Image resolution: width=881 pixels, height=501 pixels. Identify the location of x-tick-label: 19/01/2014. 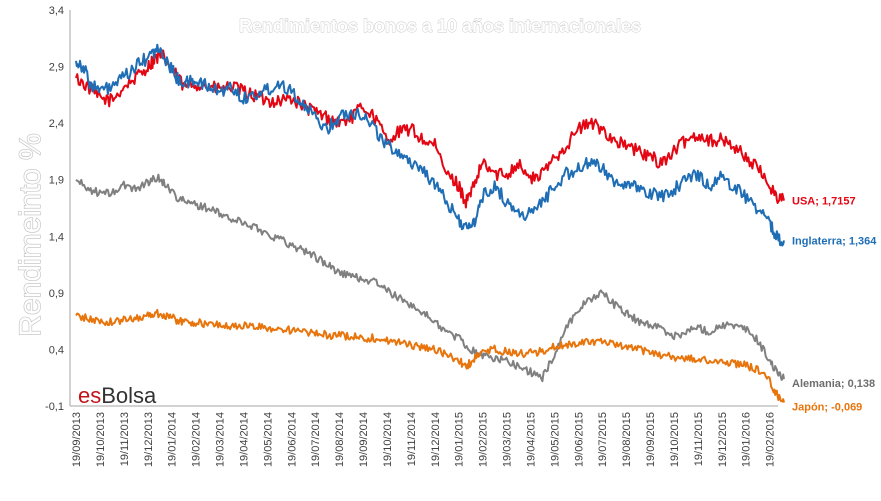
(173, 439).